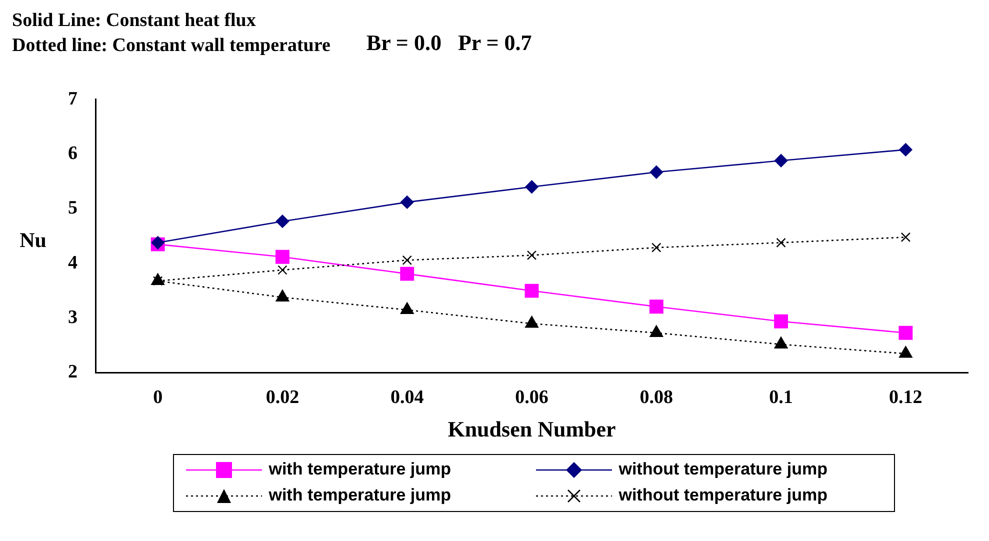 The image size is (989, 541). I want to click on y-tick-label: 2, so click(73, 372).